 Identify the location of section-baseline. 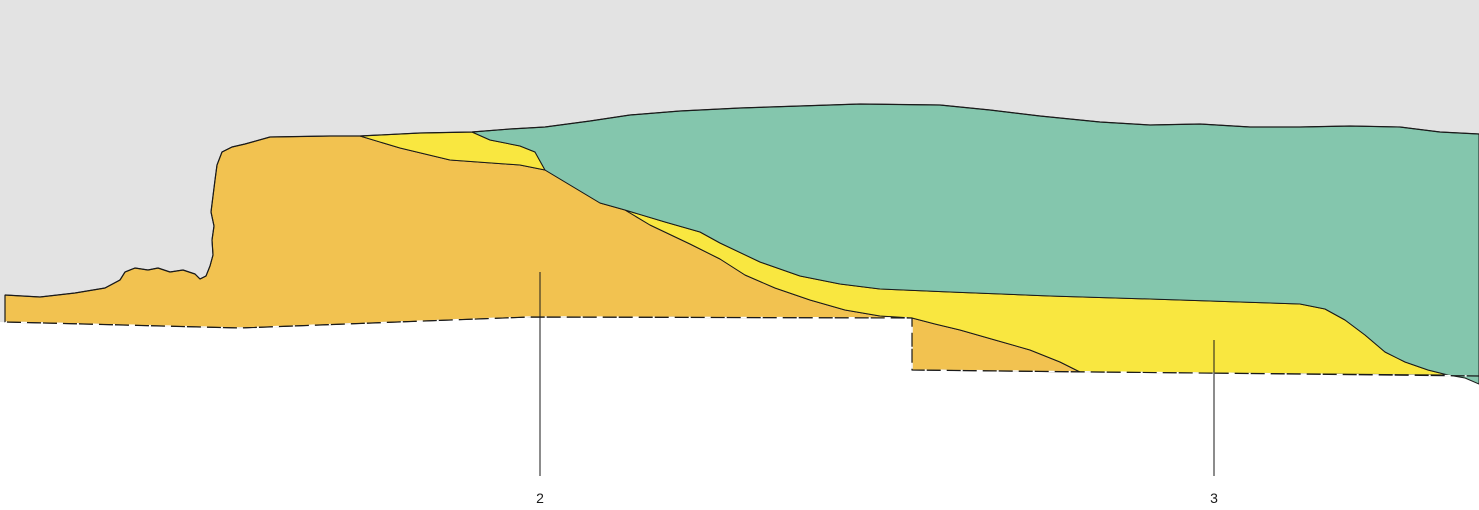
(741, 346).